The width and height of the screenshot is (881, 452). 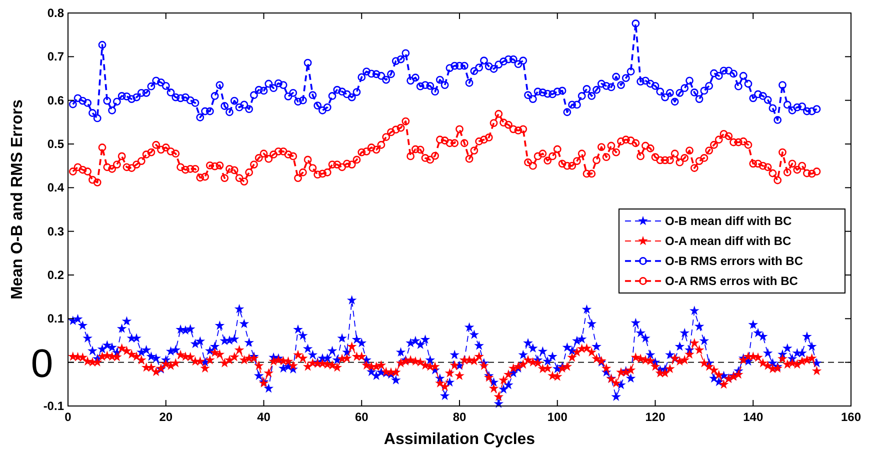 What do you see at coordinates (17, 199) in the screenshot?
I see `y-axis-title: Mean O-B and RMS Errors` at bounding box center [17, 199].